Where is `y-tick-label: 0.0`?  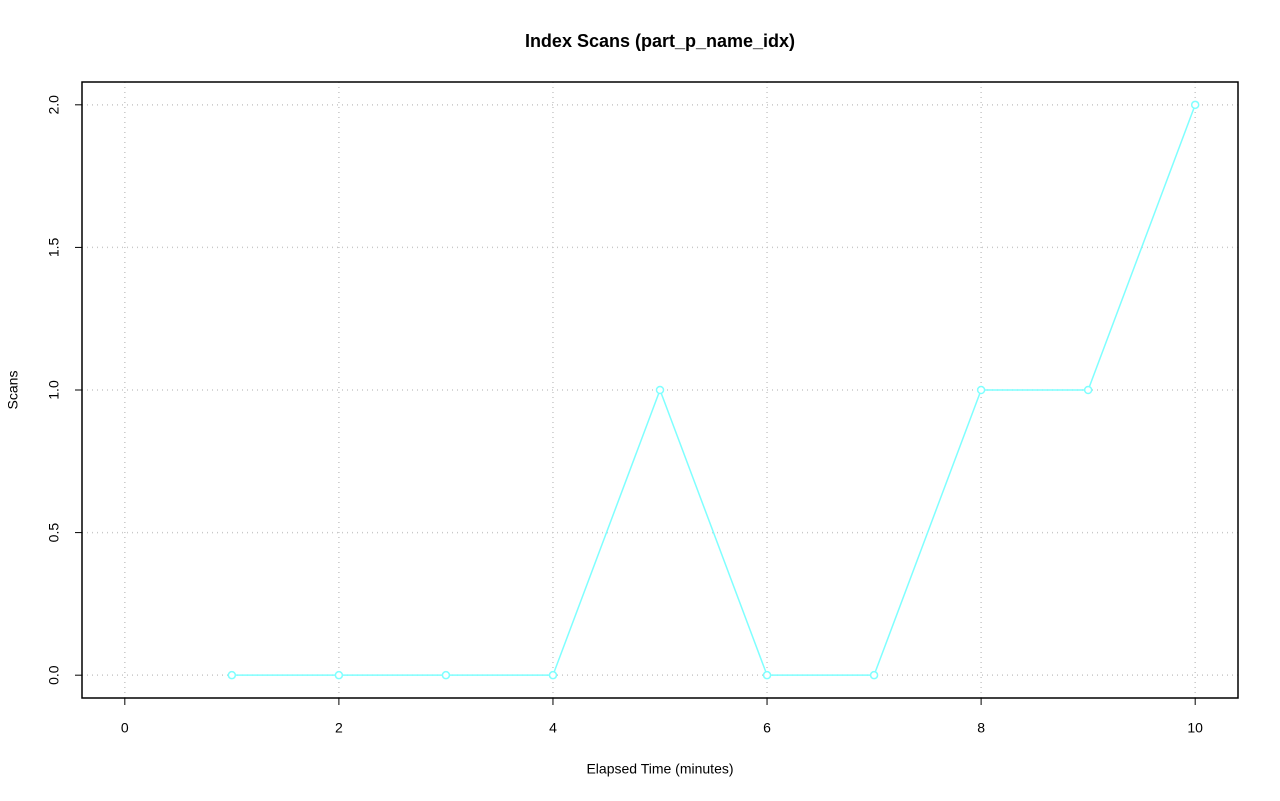
y-tick-label: 0.0 is located at coordinates (54, 675).